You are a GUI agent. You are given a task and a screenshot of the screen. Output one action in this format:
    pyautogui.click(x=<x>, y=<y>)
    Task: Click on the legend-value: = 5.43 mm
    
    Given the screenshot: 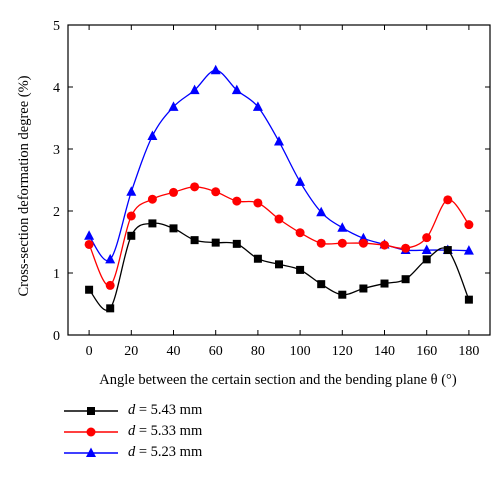 What is the action you would take?
    pyautogui.click(x=169, y=410)
    